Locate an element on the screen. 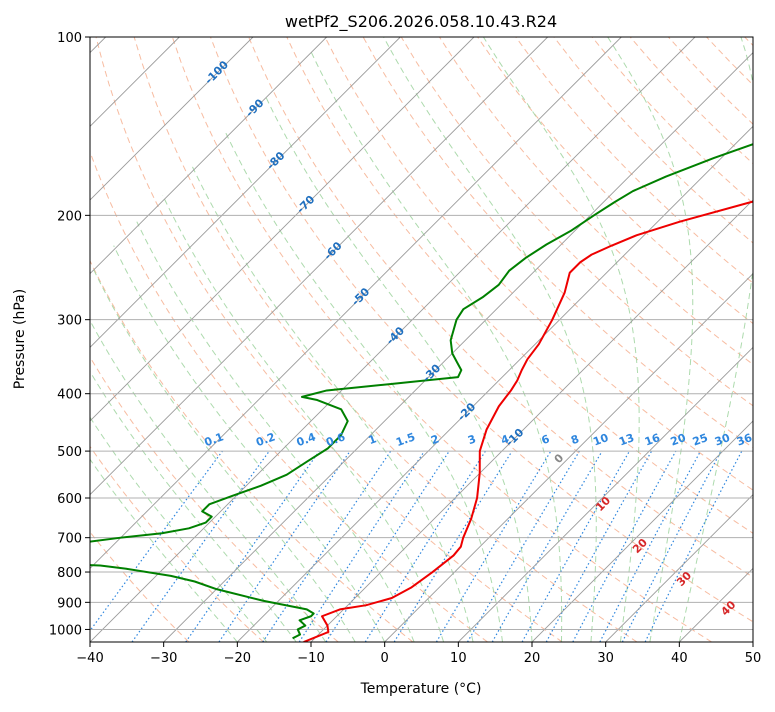 The image size is (775, 712). y-tick-label: 500 is located at coordinates (69, 452).